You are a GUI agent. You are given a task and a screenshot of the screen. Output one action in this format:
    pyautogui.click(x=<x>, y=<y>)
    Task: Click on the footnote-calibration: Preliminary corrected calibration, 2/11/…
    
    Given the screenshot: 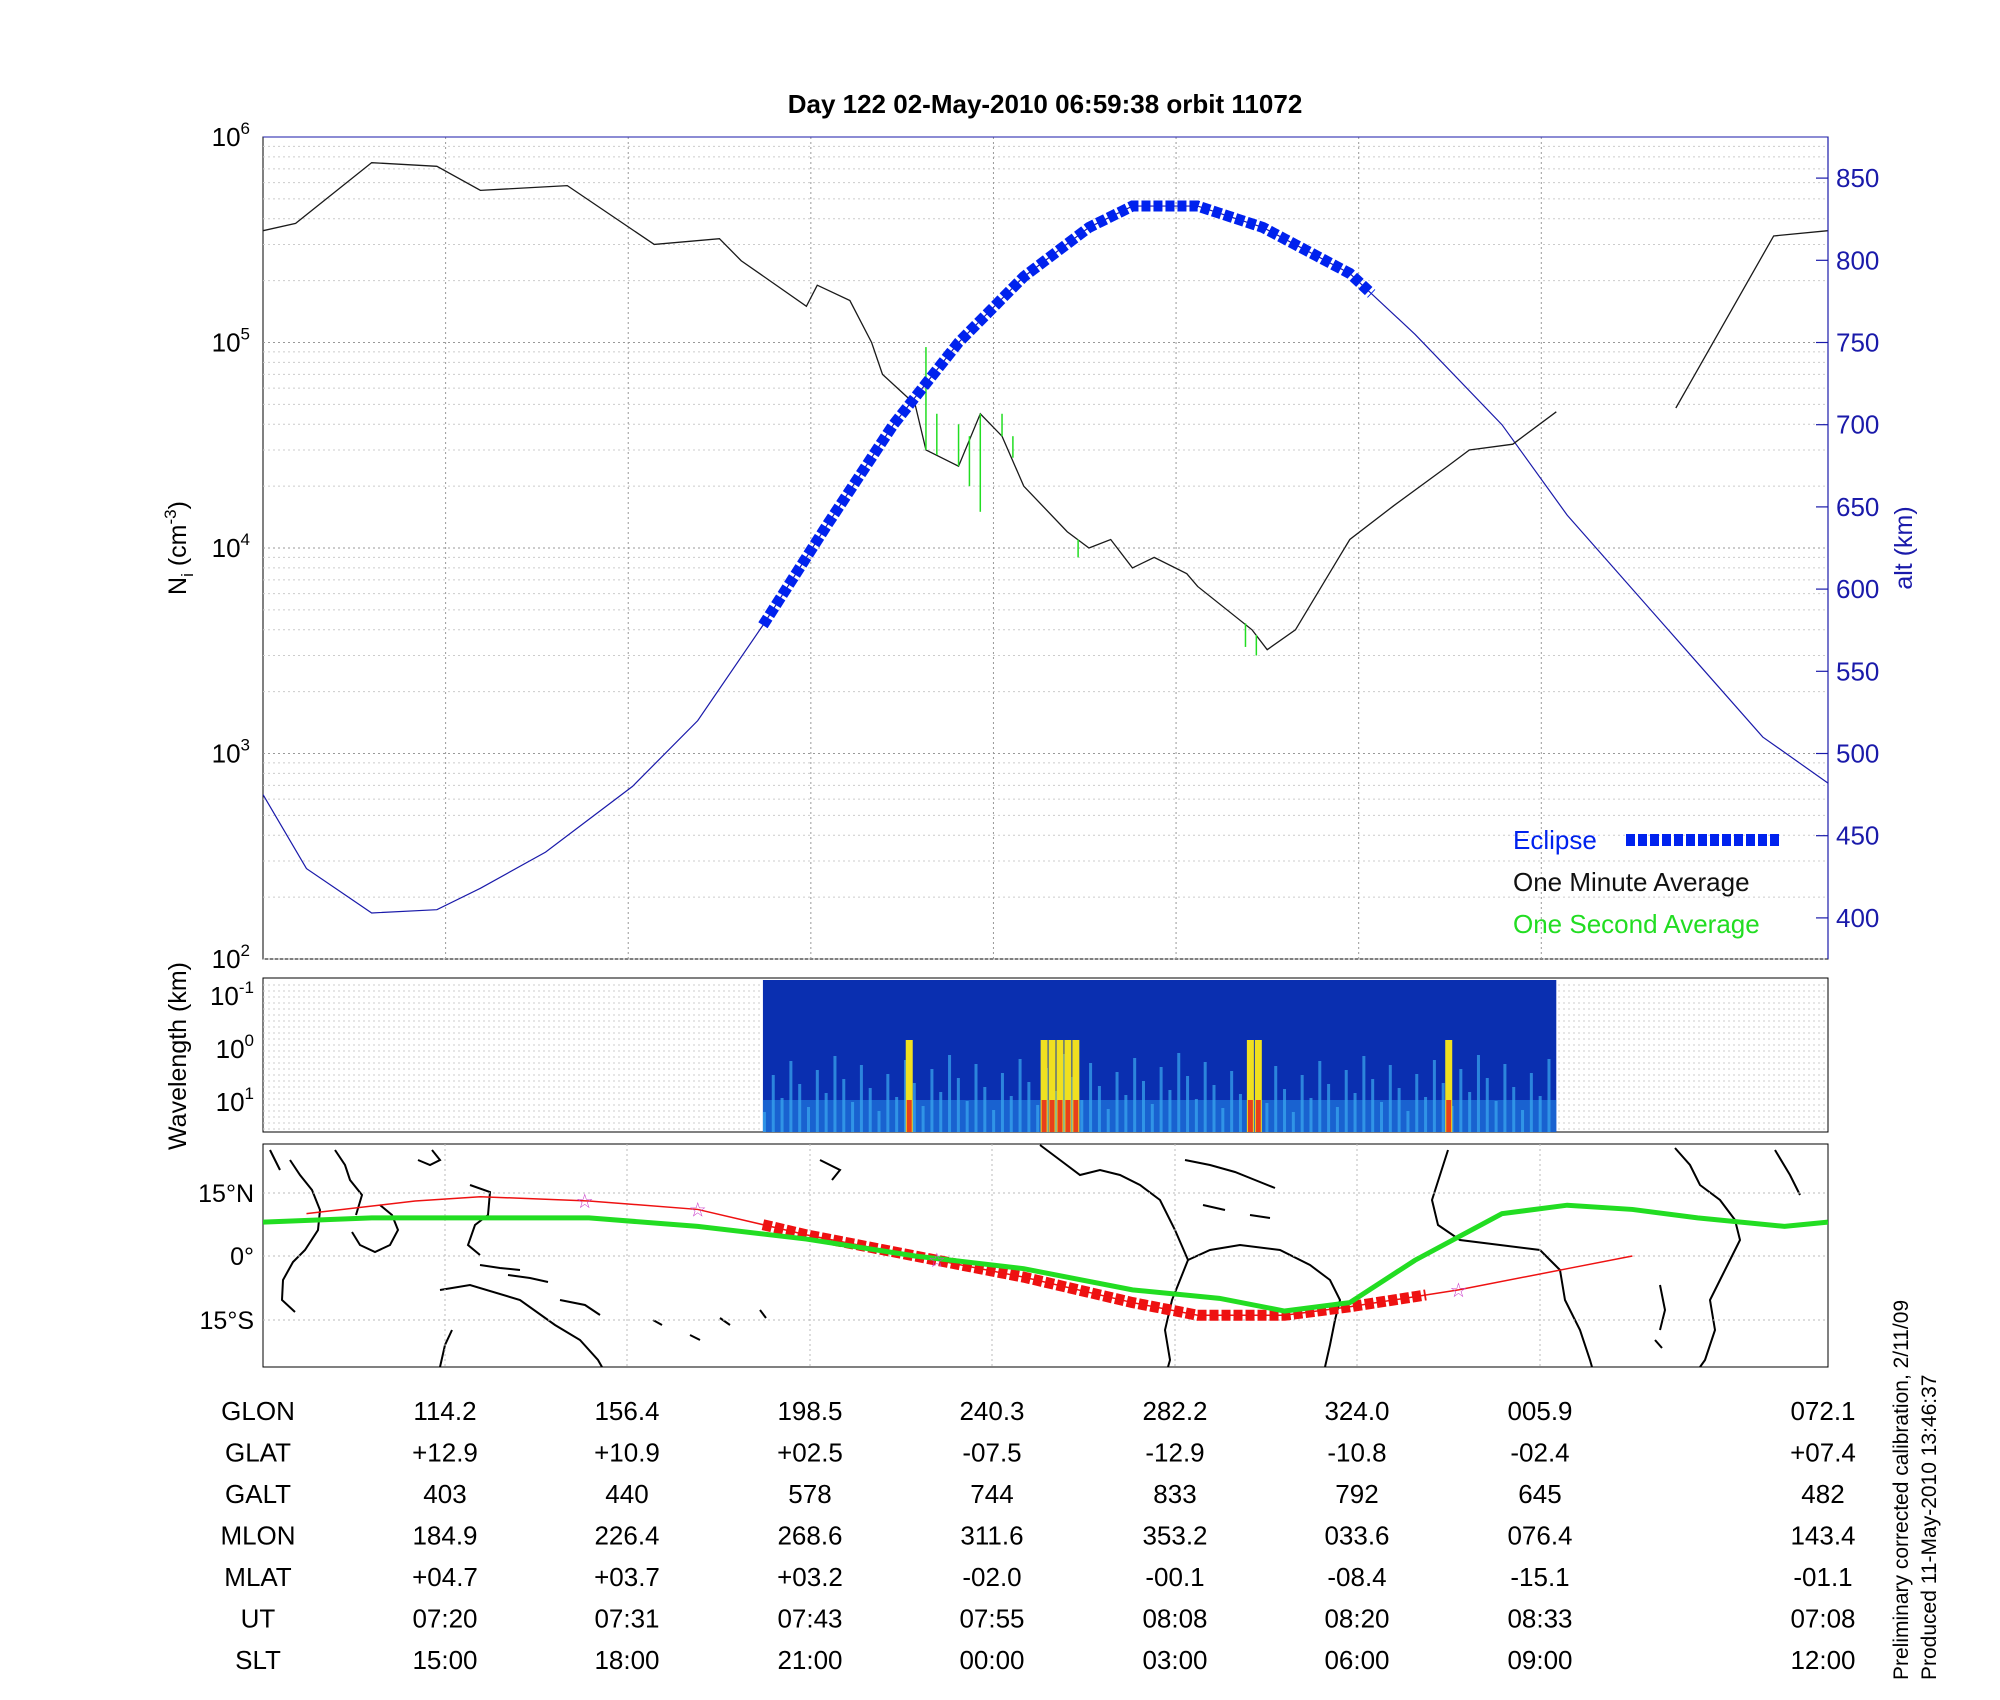 What is the action you would take?
    pyautogui.click(x=1901, y=1490)
    